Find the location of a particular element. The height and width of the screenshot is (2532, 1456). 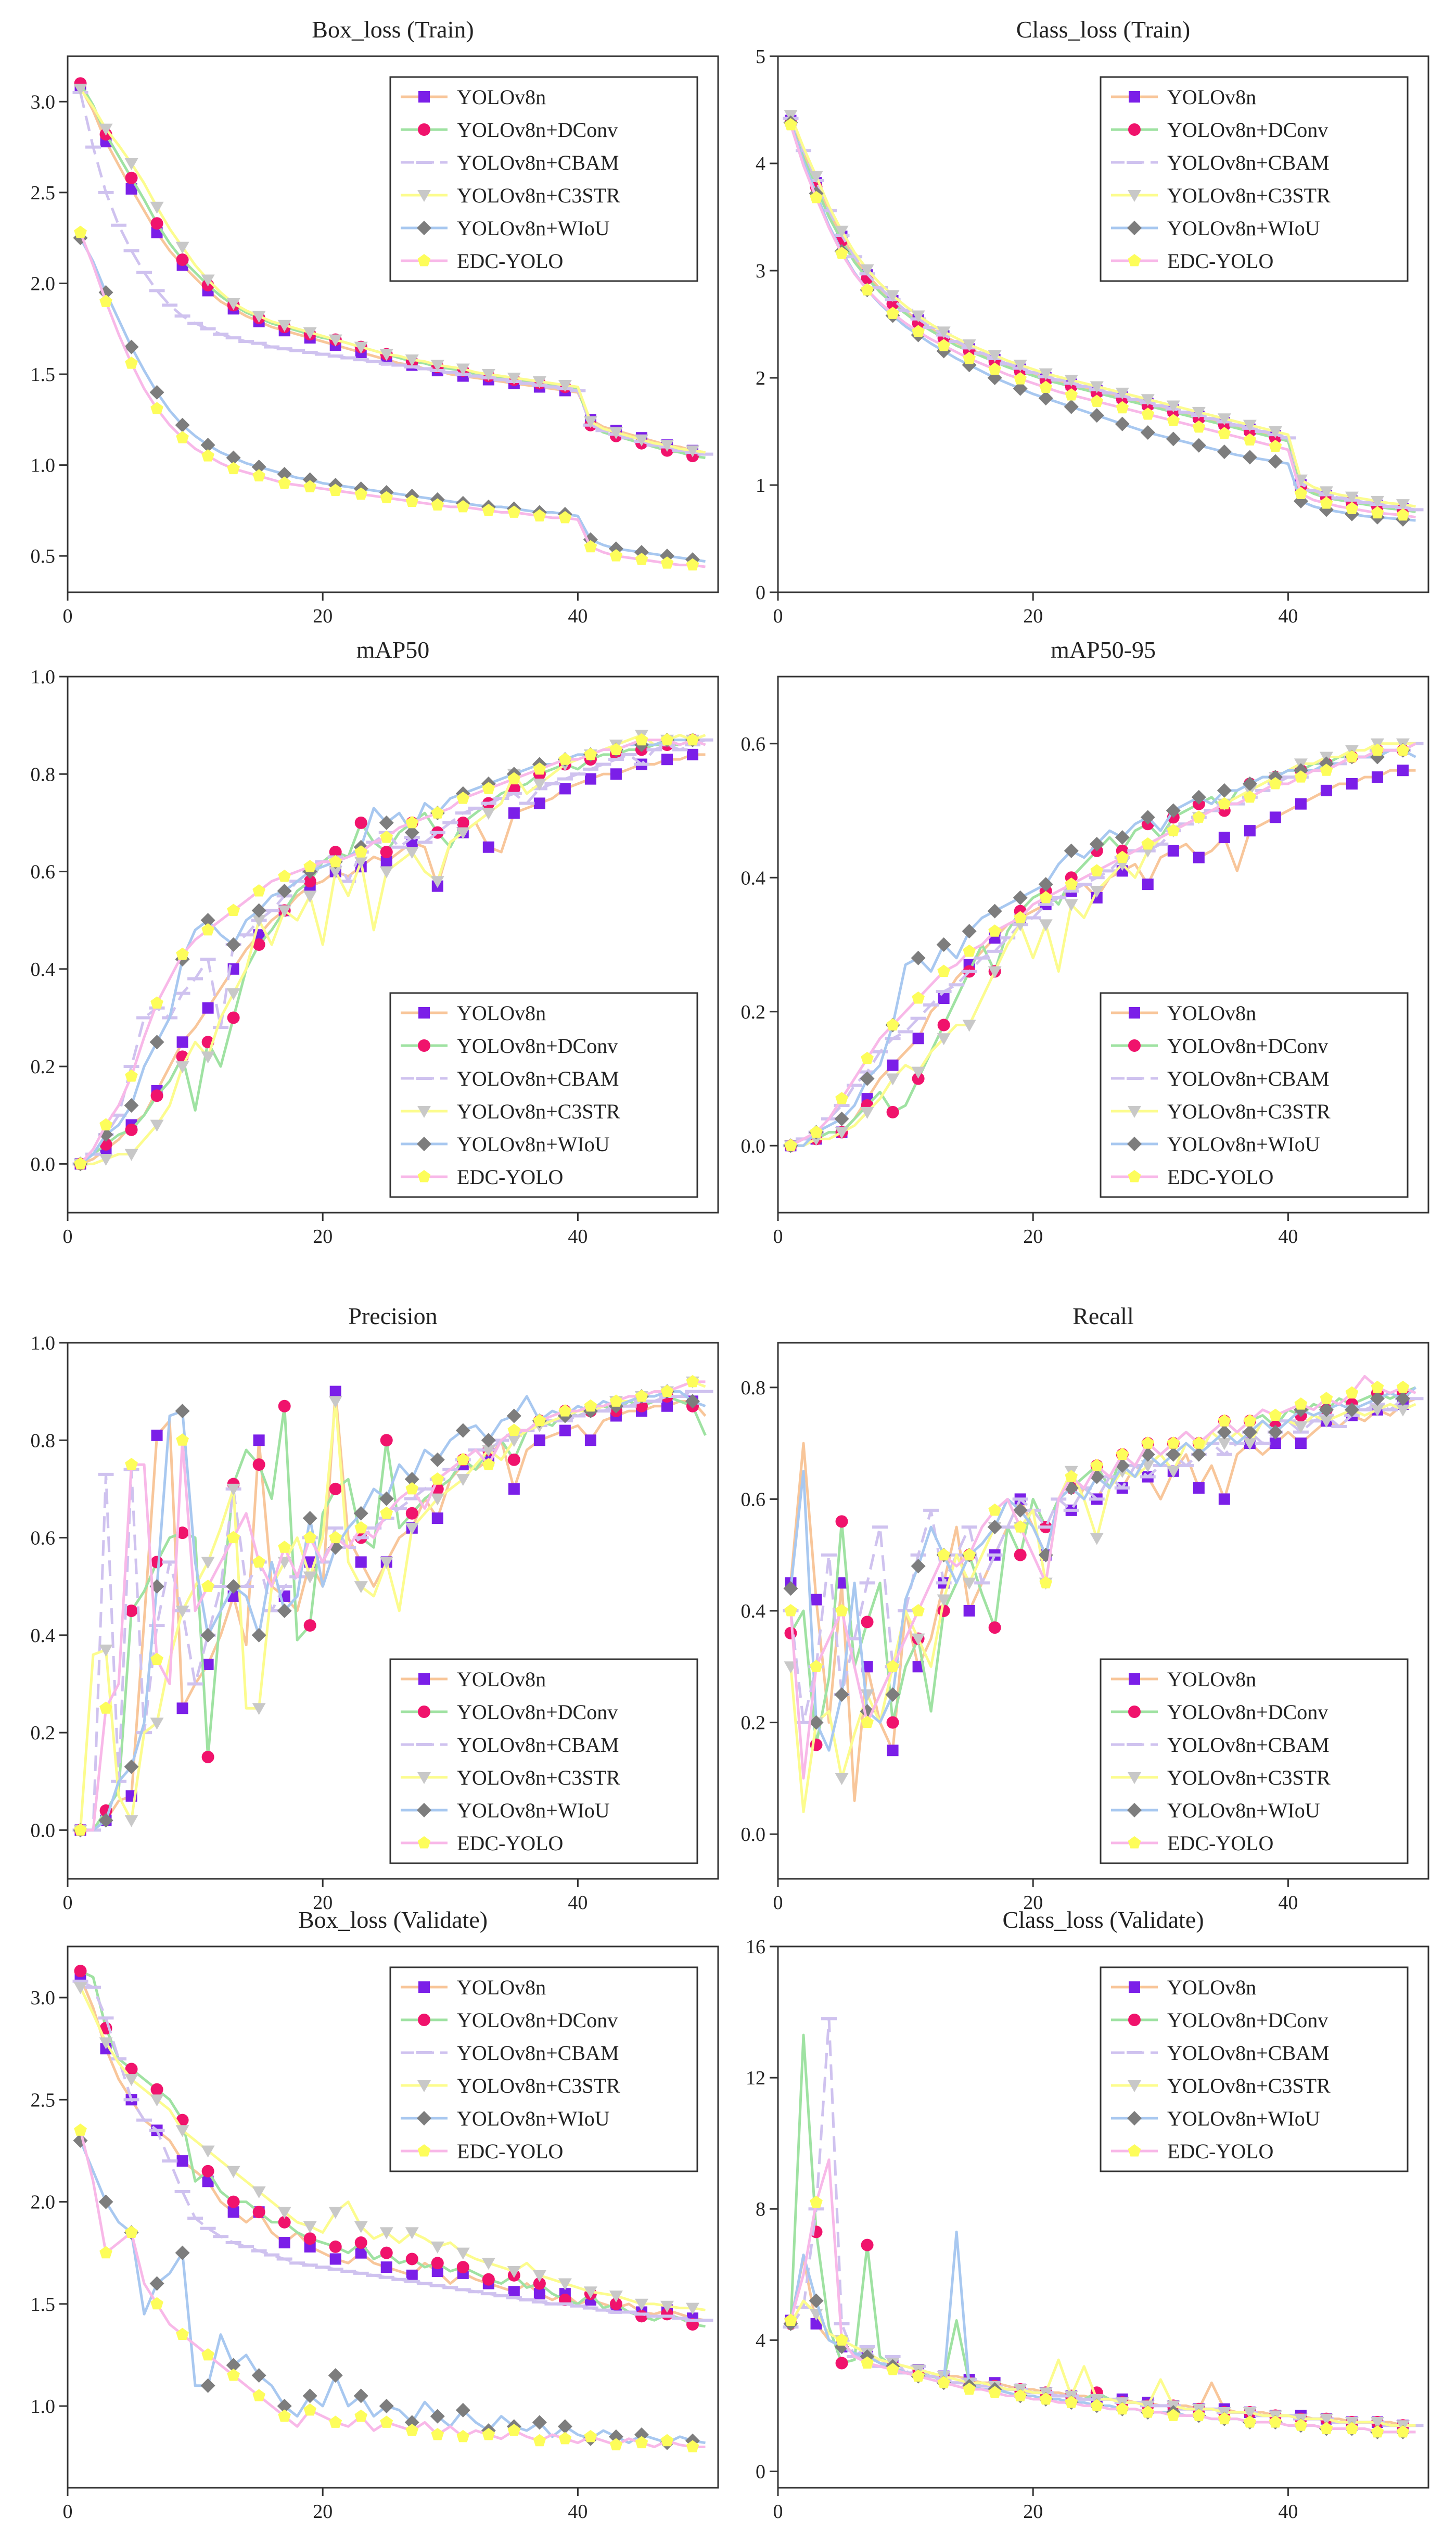

plot-frame is located at coordinates (1103, 945).